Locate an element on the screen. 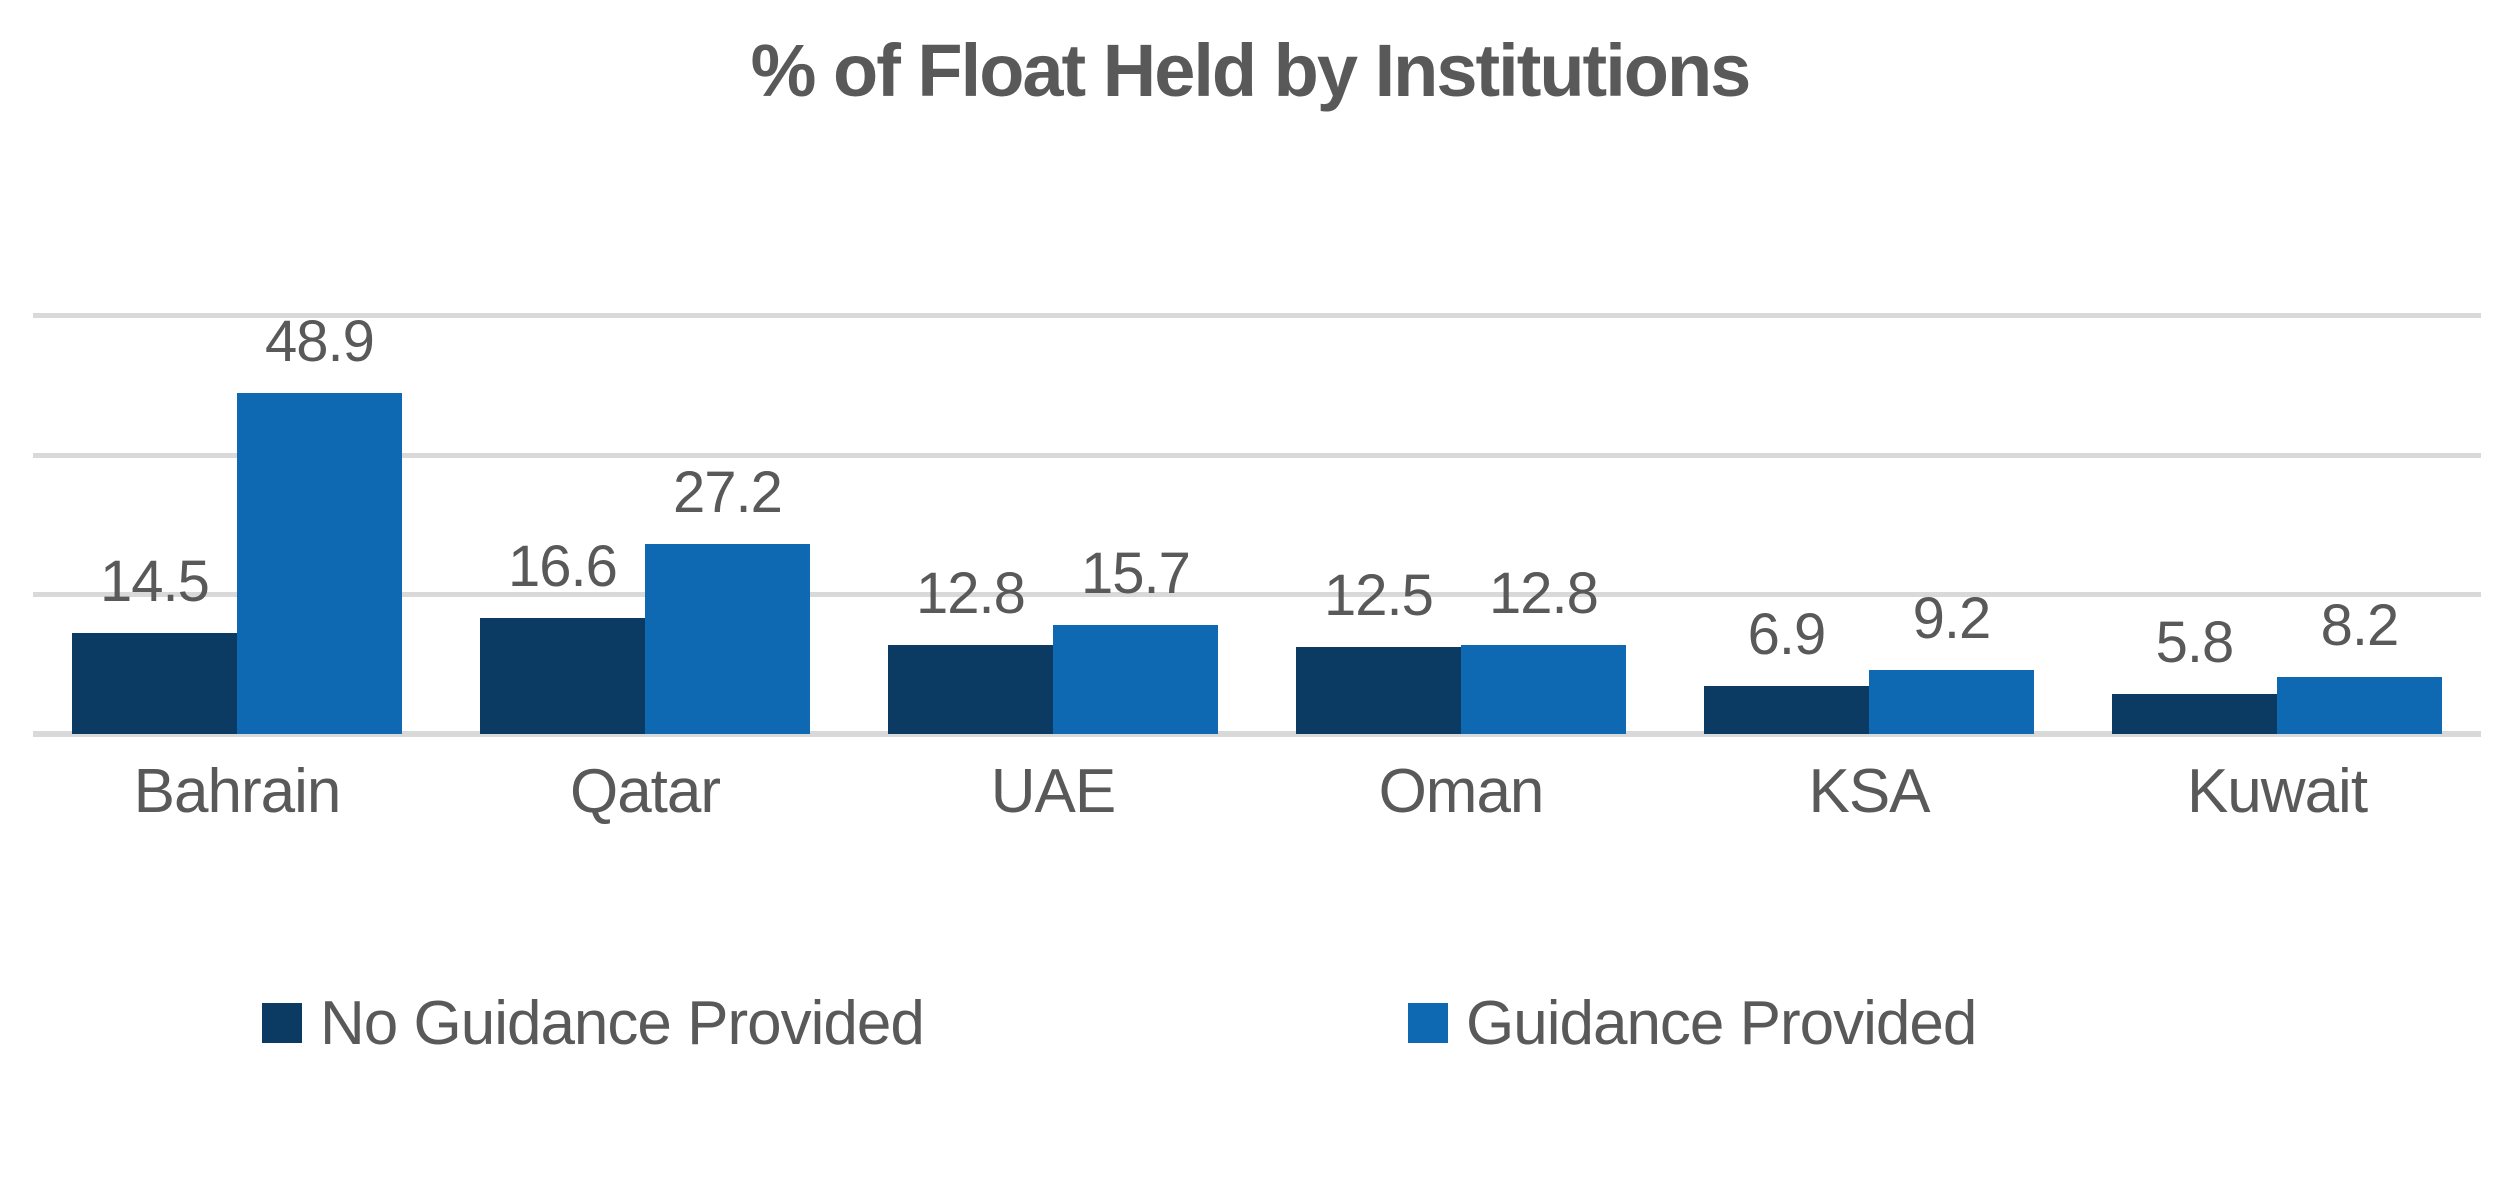 The height and width of the screenshot is (1178, 2500). value-label-kuwait-no-guidance: 5.8 is located at coordinates (2195, 642).